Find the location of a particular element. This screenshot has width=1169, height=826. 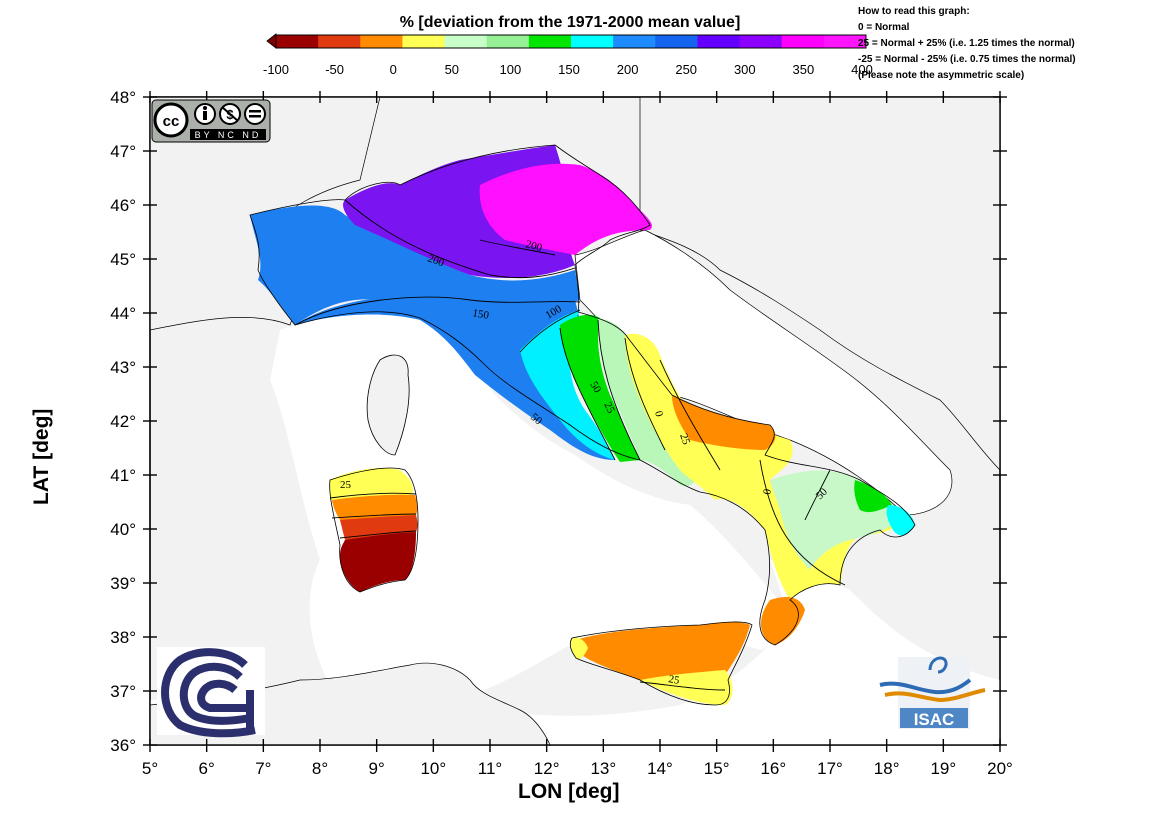

lat-tick-label: 44° is located at coordinates (123, 313).